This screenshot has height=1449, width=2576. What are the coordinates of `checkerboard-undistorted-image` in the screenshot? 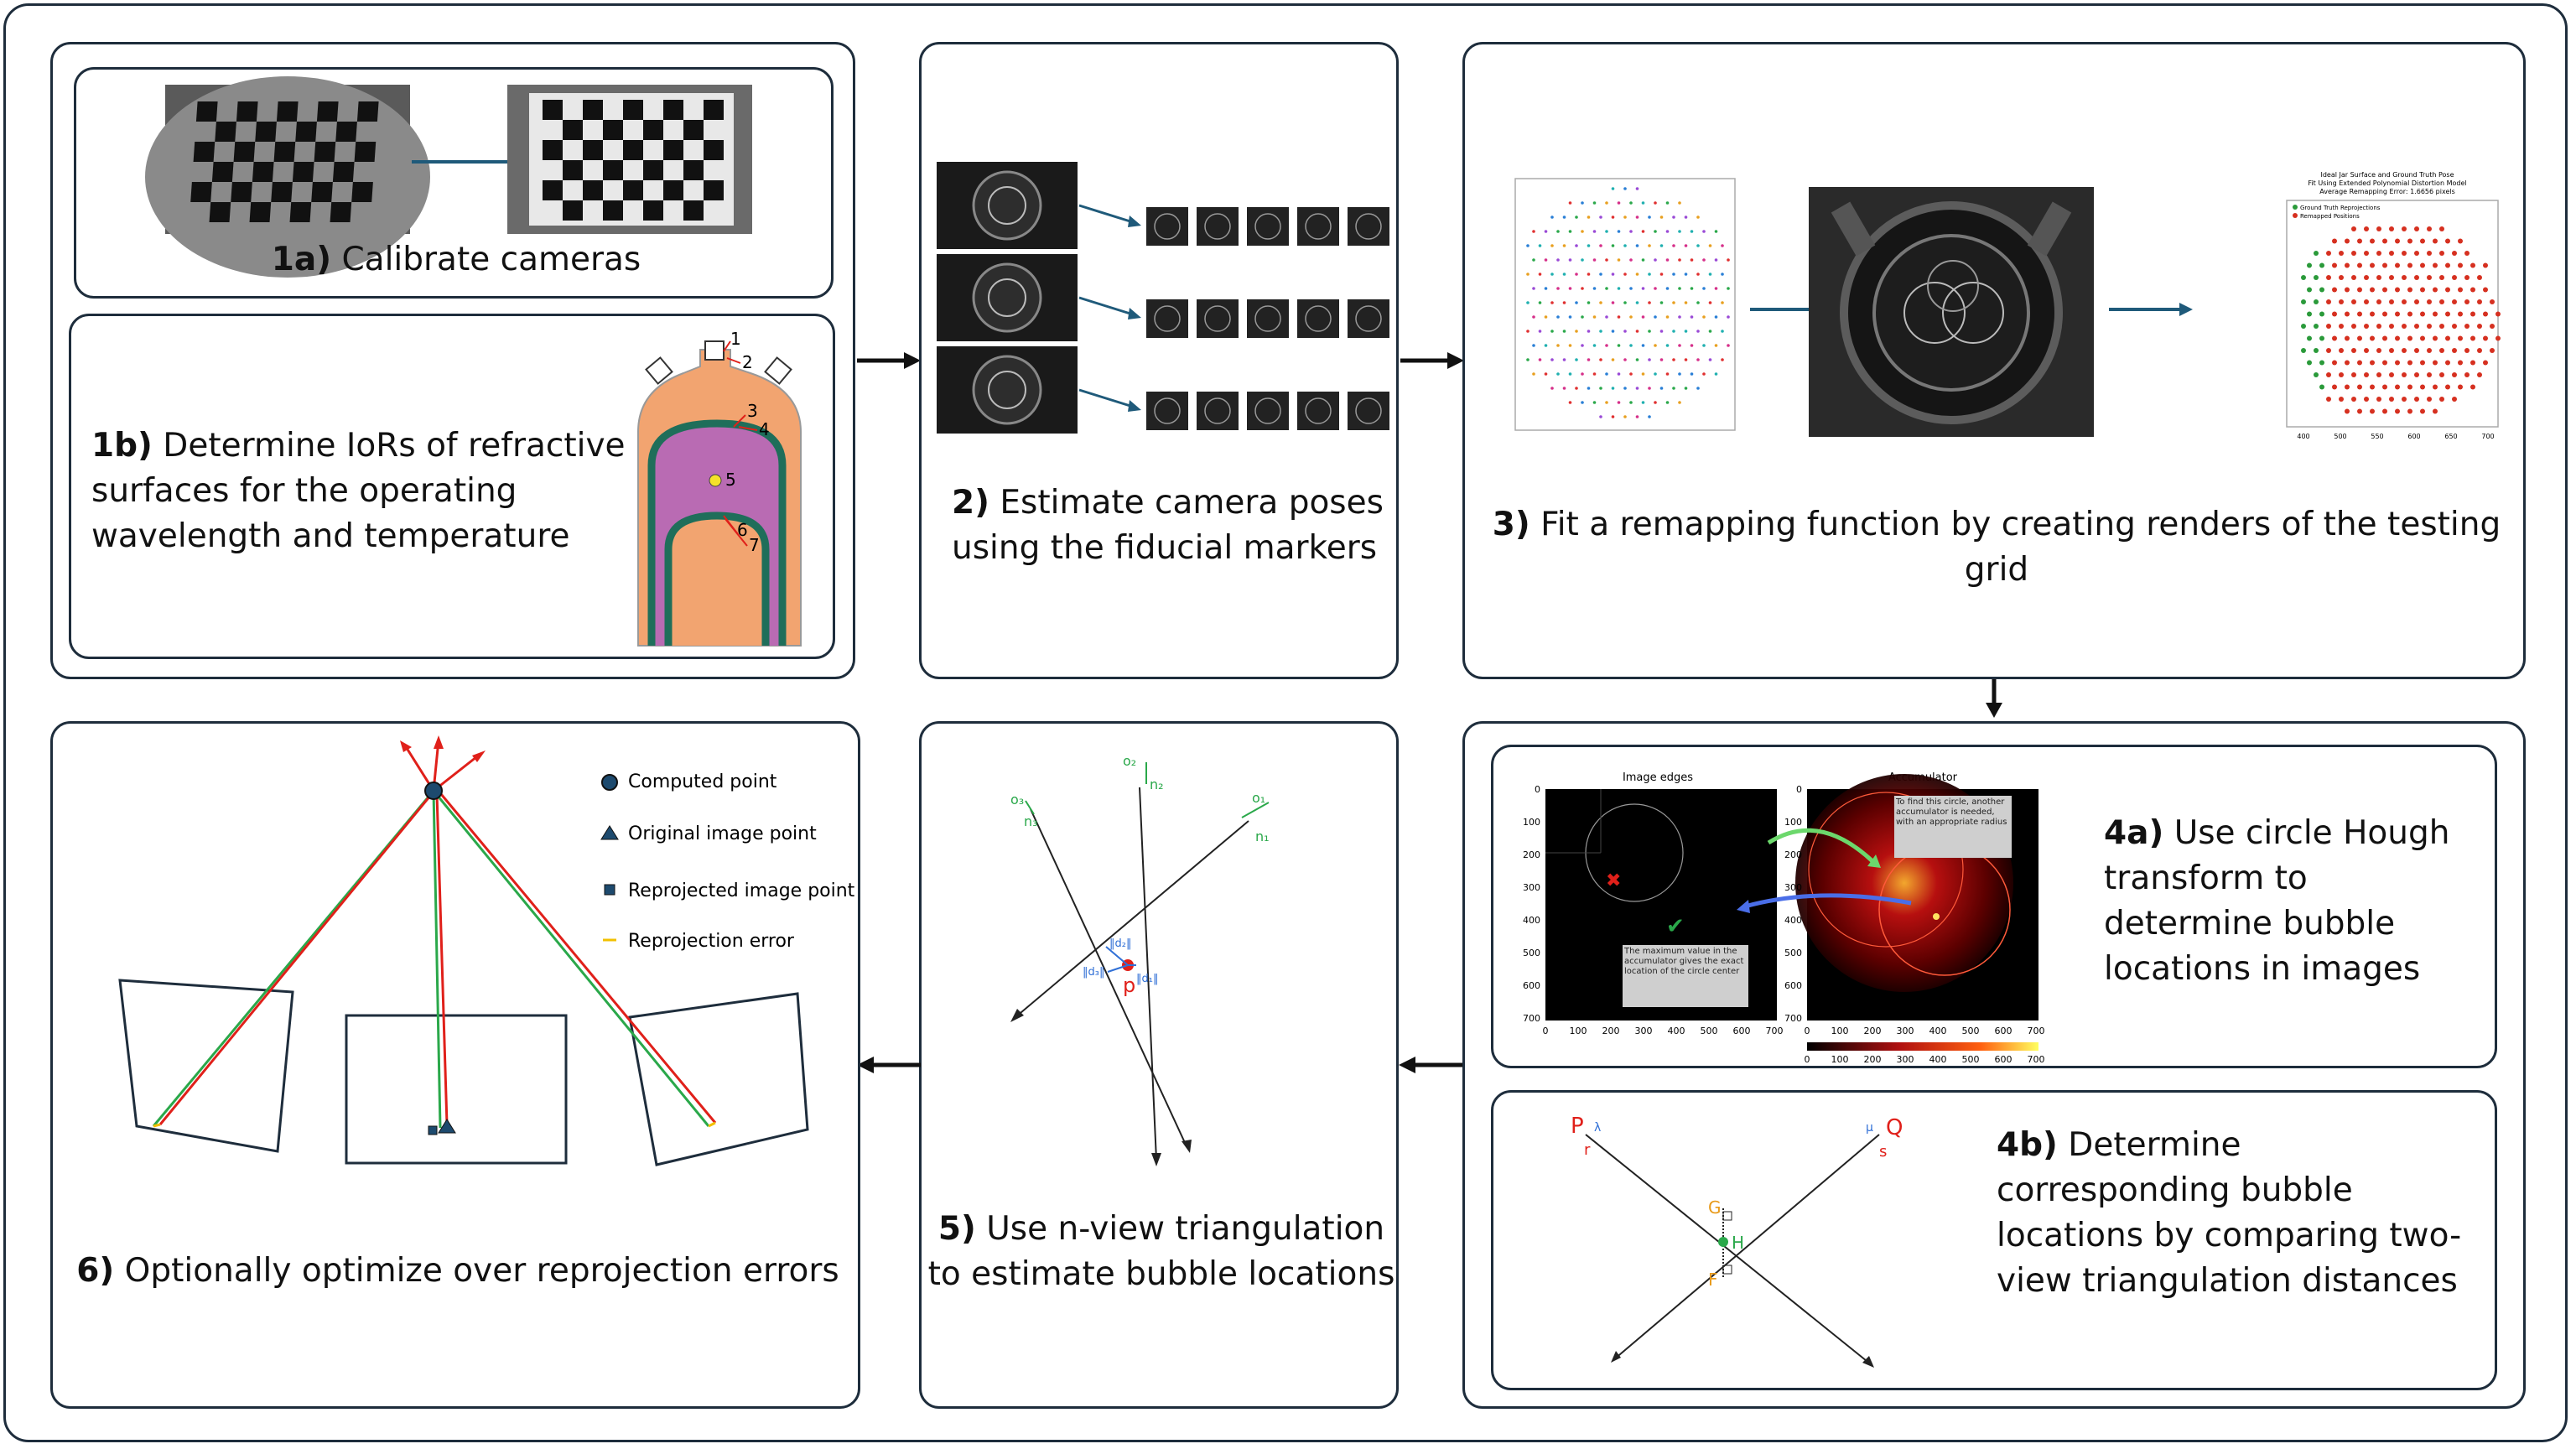 It's located at (629, 159).